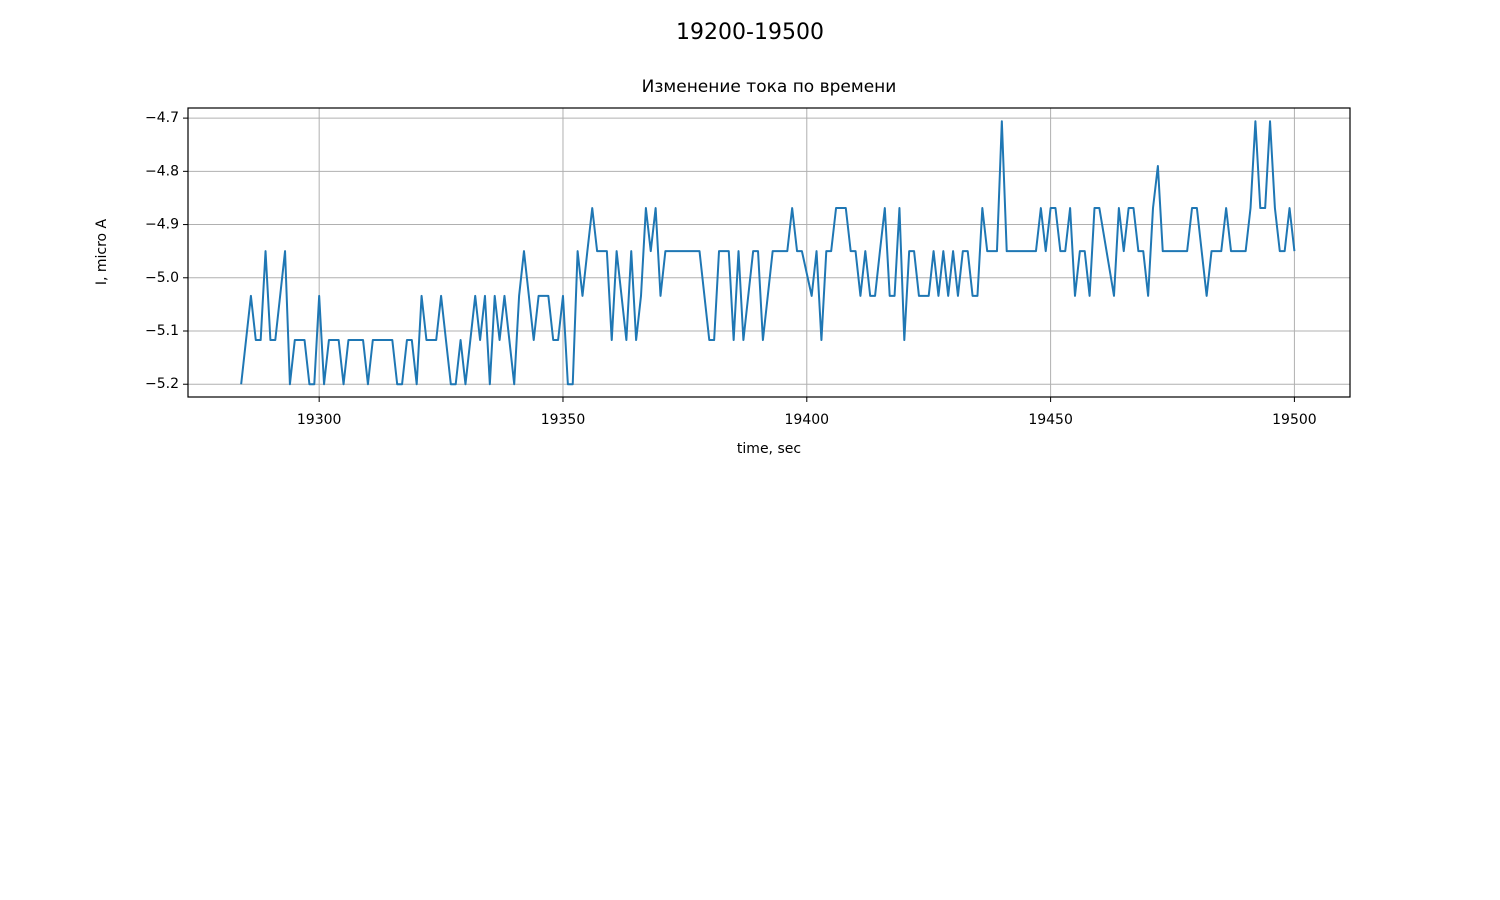  What do you see at coordinates (769, 449) in the screenshot?
I see `x-axis-label: time, sec` at bounding box center [769, 449].